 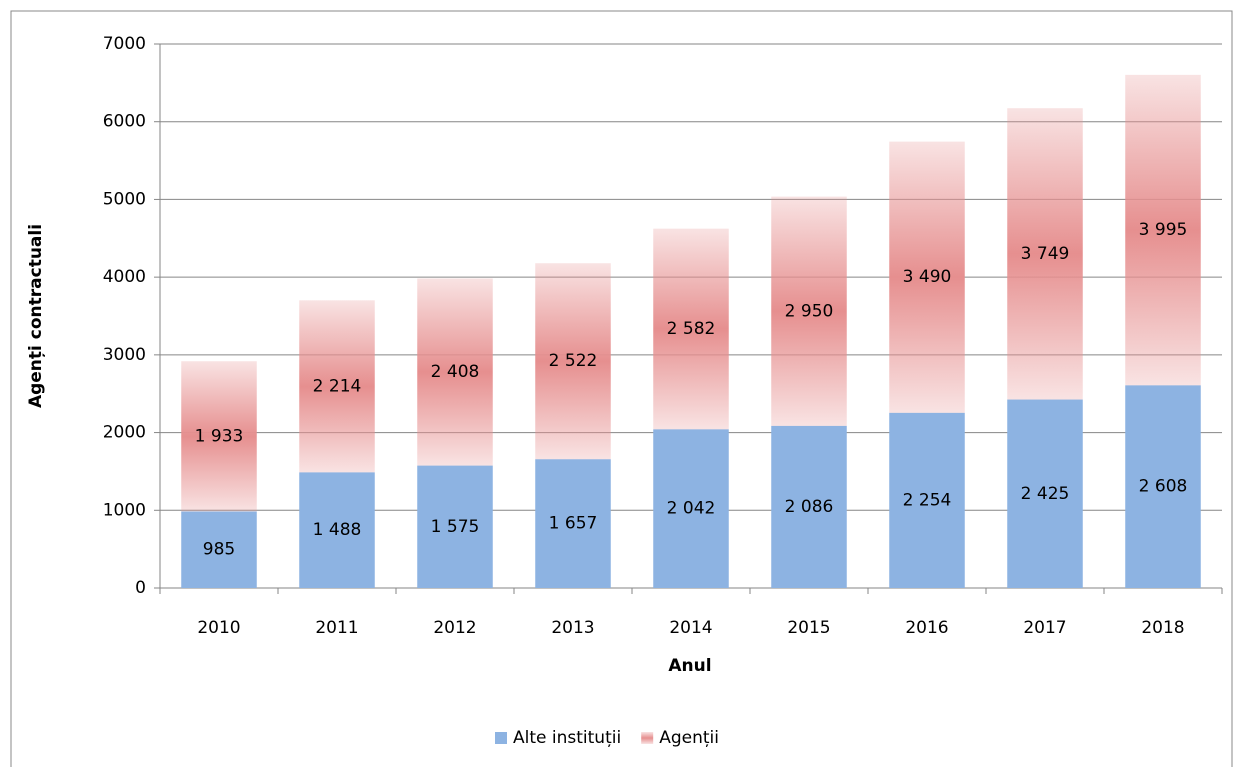 I want to click on legend-label: Alte instituții, so click(x=567, y=738).